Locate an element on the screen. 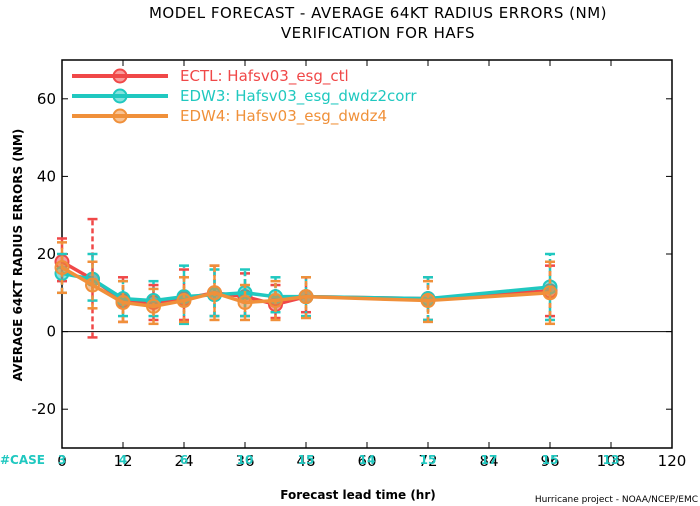 The width and height of the screenshot is (700, 506). case-count: 4 is located at coordinates (123, 460).